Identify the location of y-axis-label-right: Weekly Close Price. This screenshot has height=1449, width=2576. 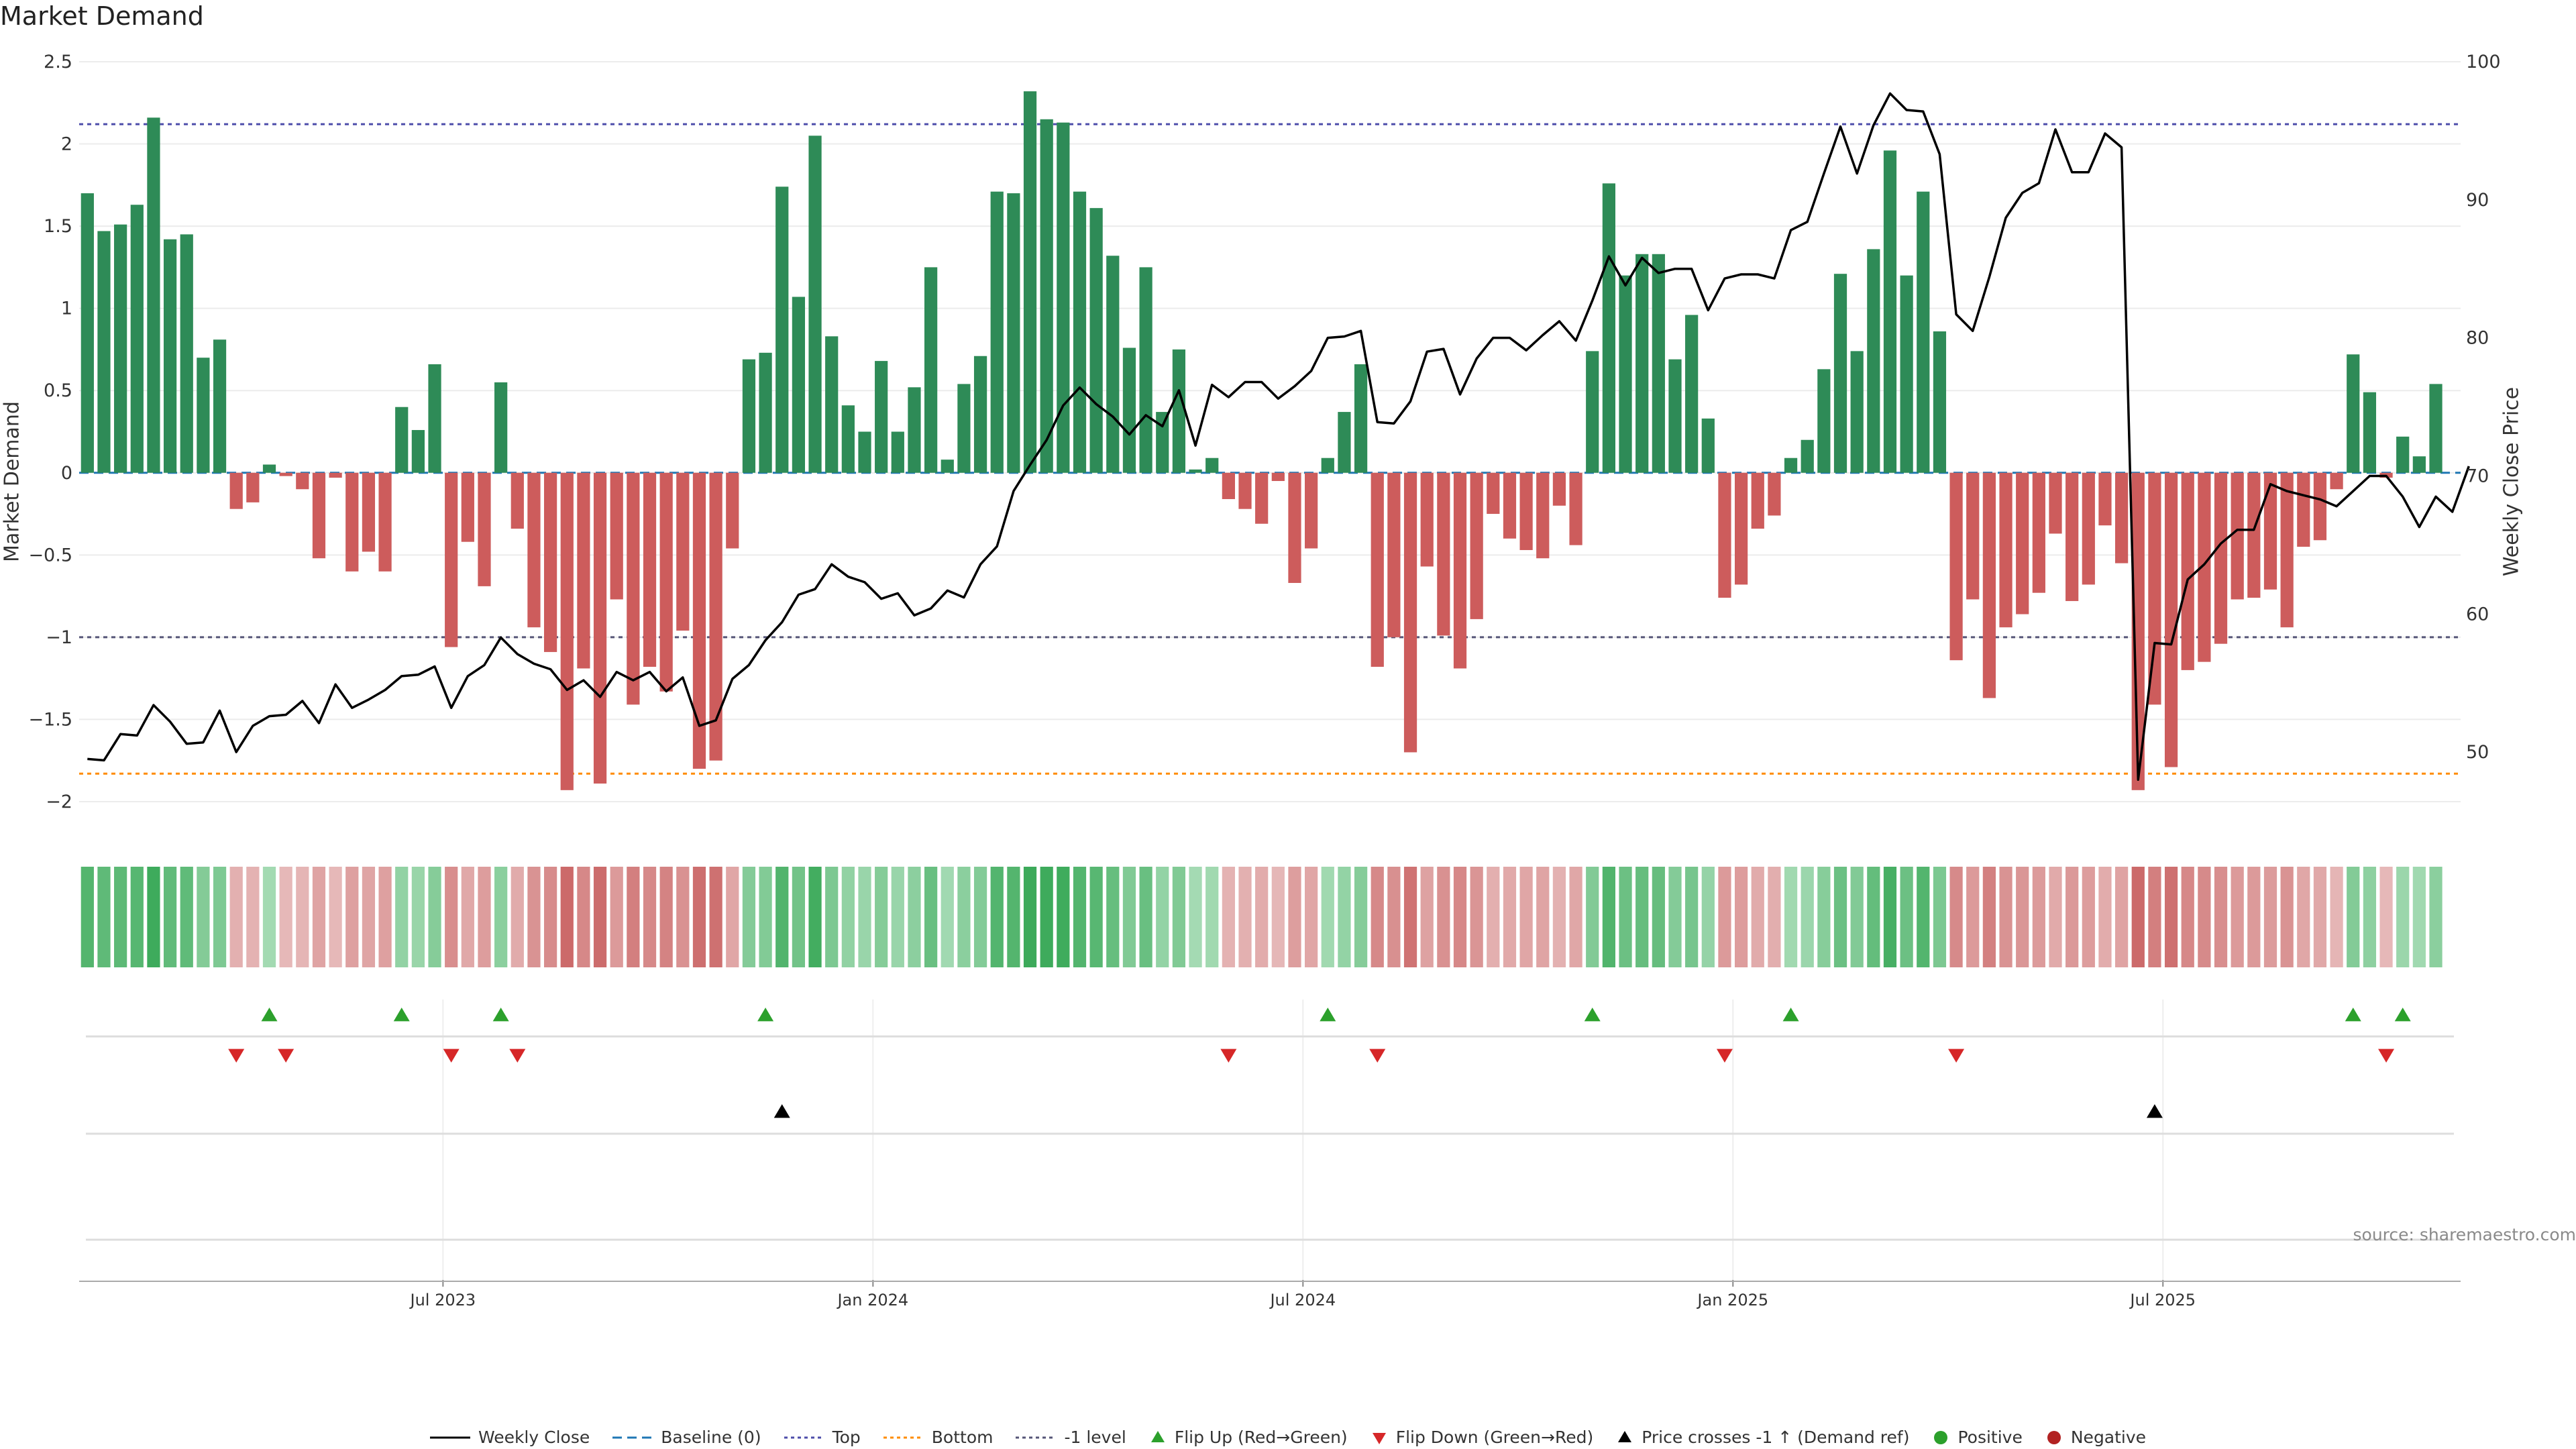
(2512, 481).